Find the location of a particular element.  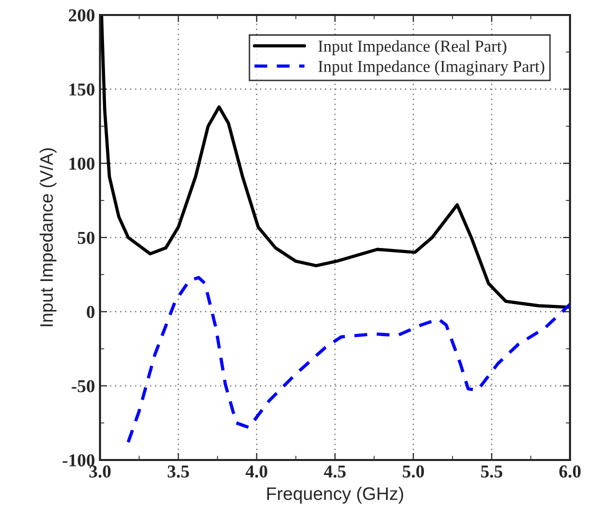

x-tick-label: 5.0 is located at coordinates (413, 471).